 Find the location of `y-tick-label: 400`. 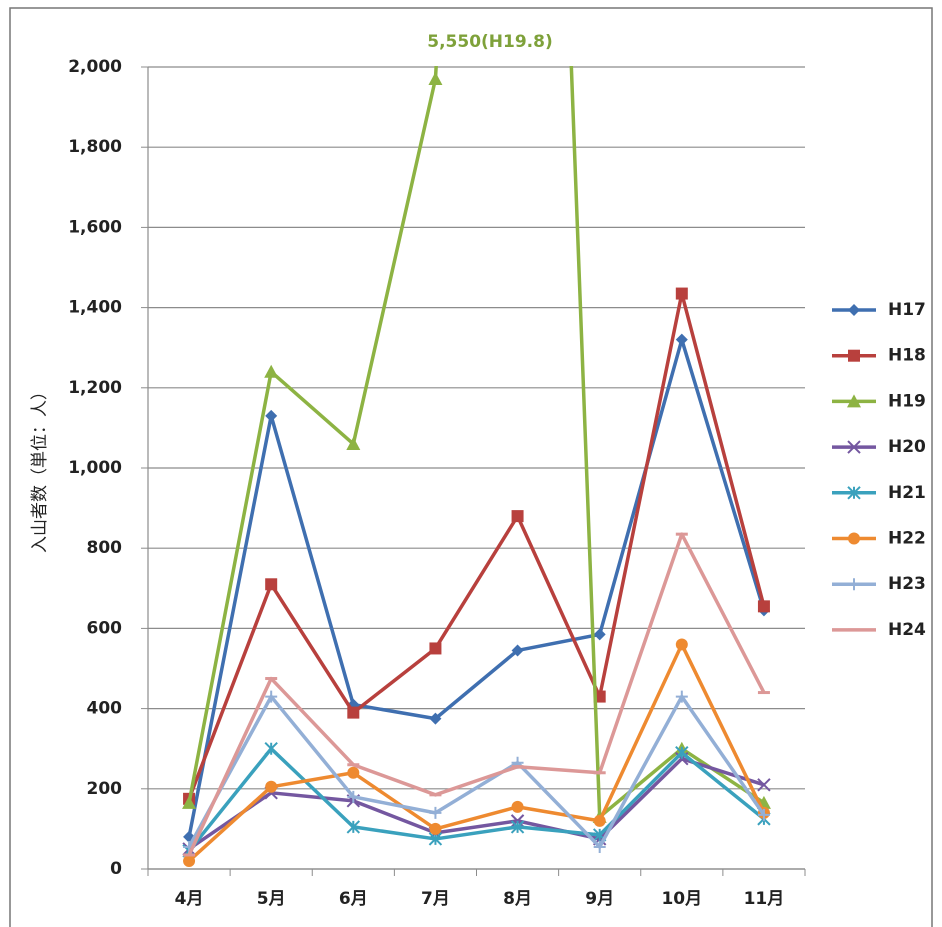

y-tick-label: 400 is located at coordinates (105, 709).